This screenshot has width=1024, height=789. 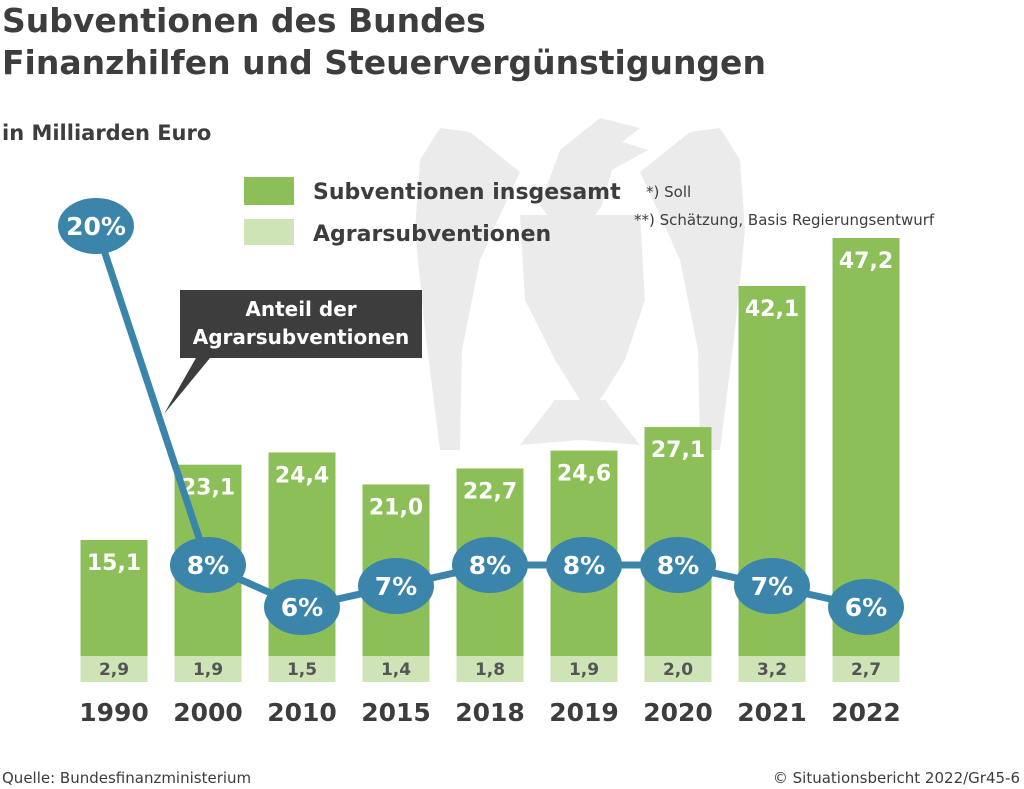 I want to click on legend-swatch-total, so click(x=269, y=191).